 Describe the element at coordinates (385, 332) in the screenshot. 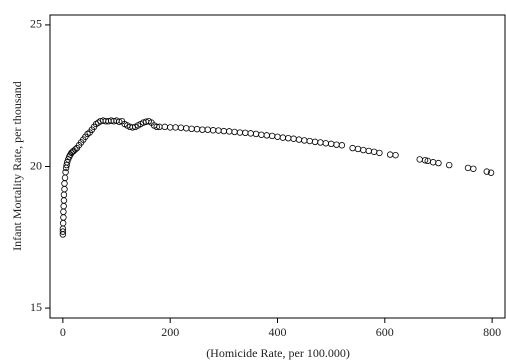

I see `x-tick-label: 600` at that location.